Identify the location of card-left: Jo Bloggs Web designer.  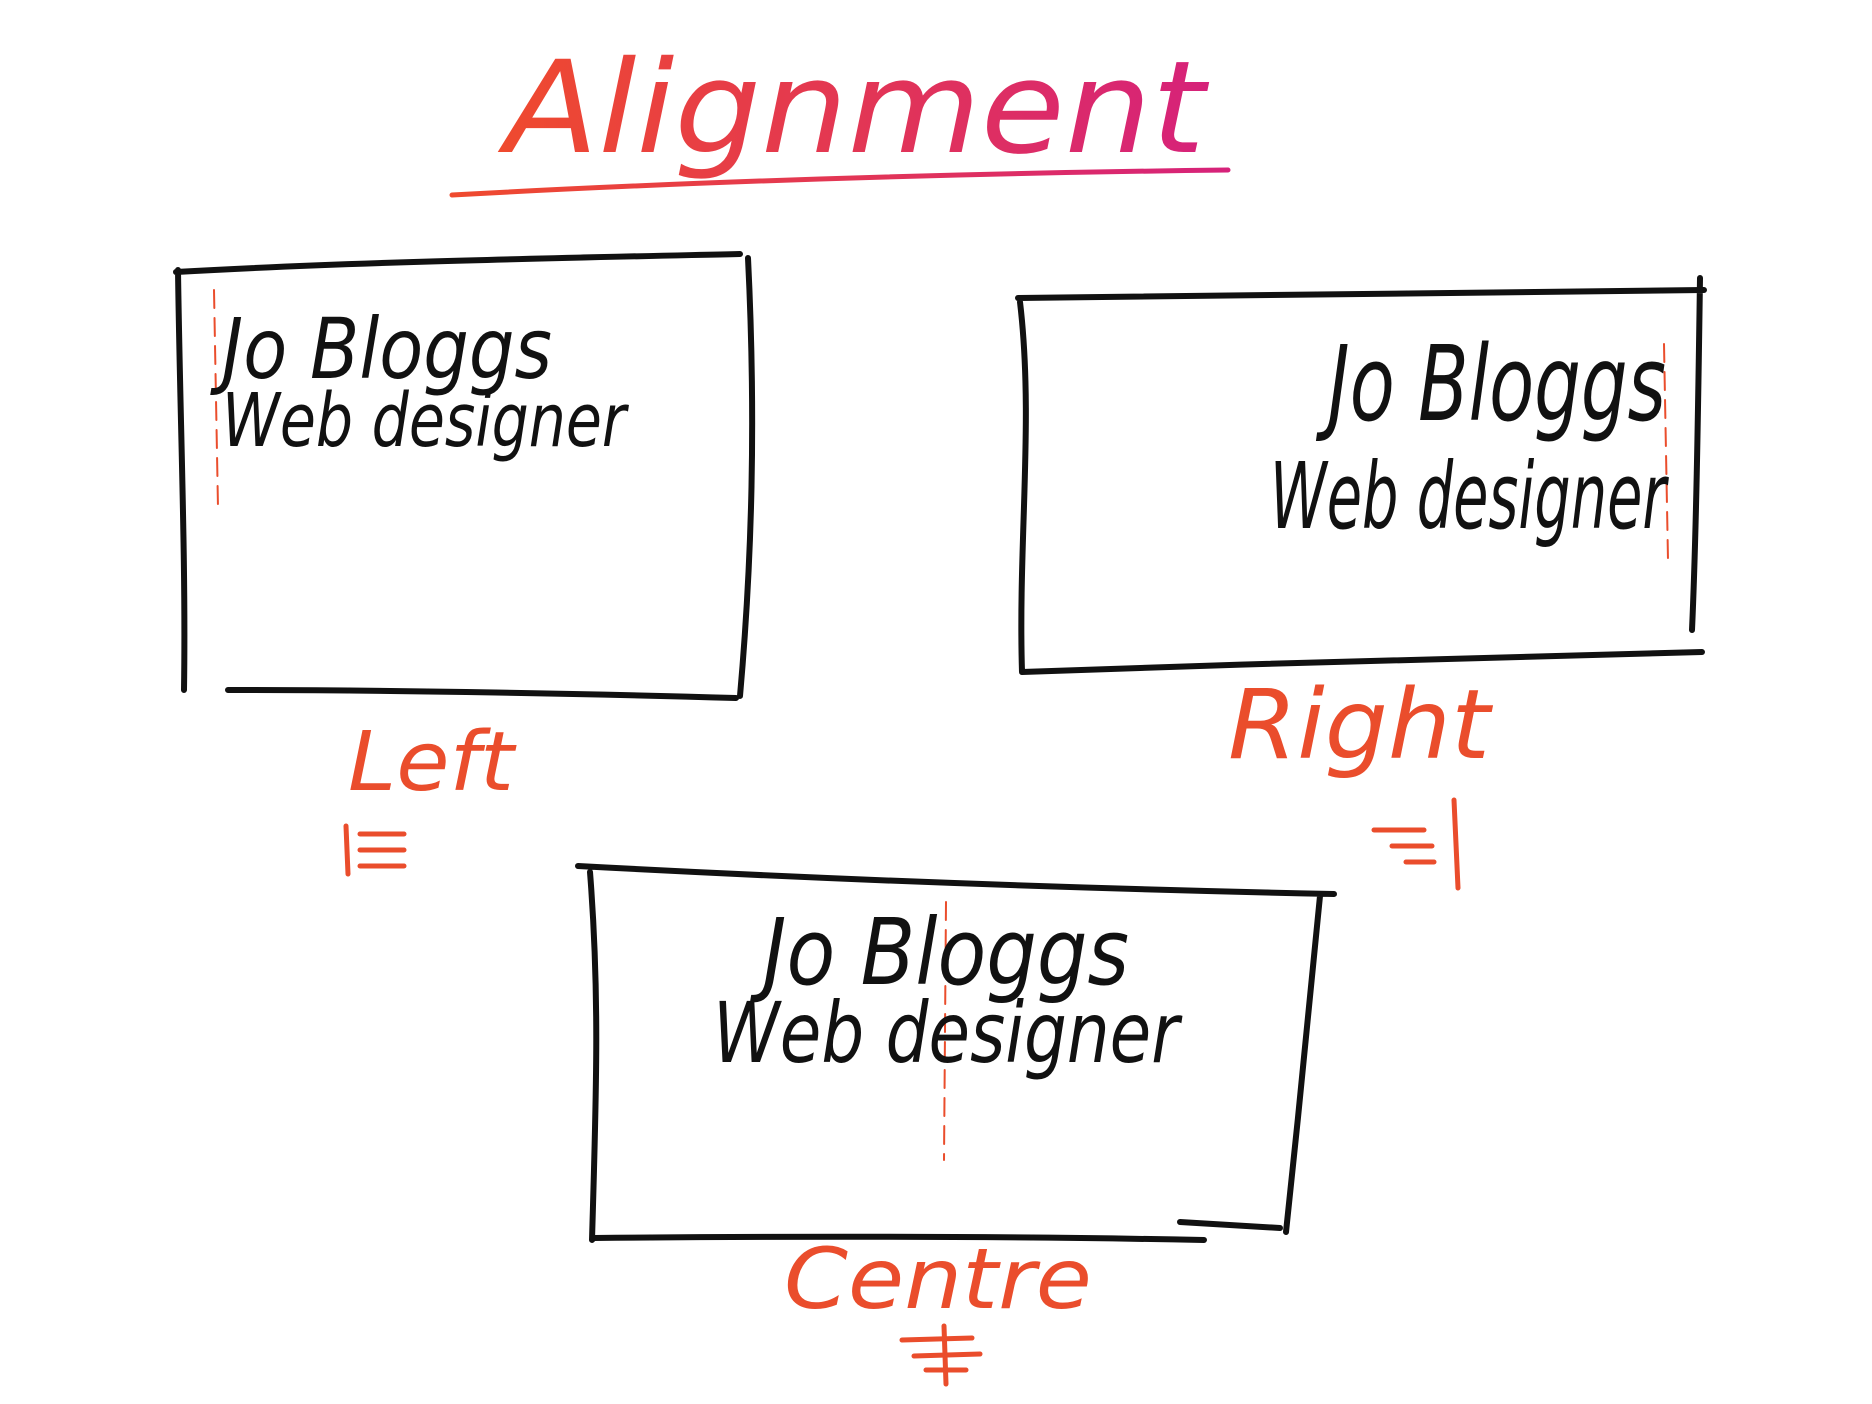
(464, 476).